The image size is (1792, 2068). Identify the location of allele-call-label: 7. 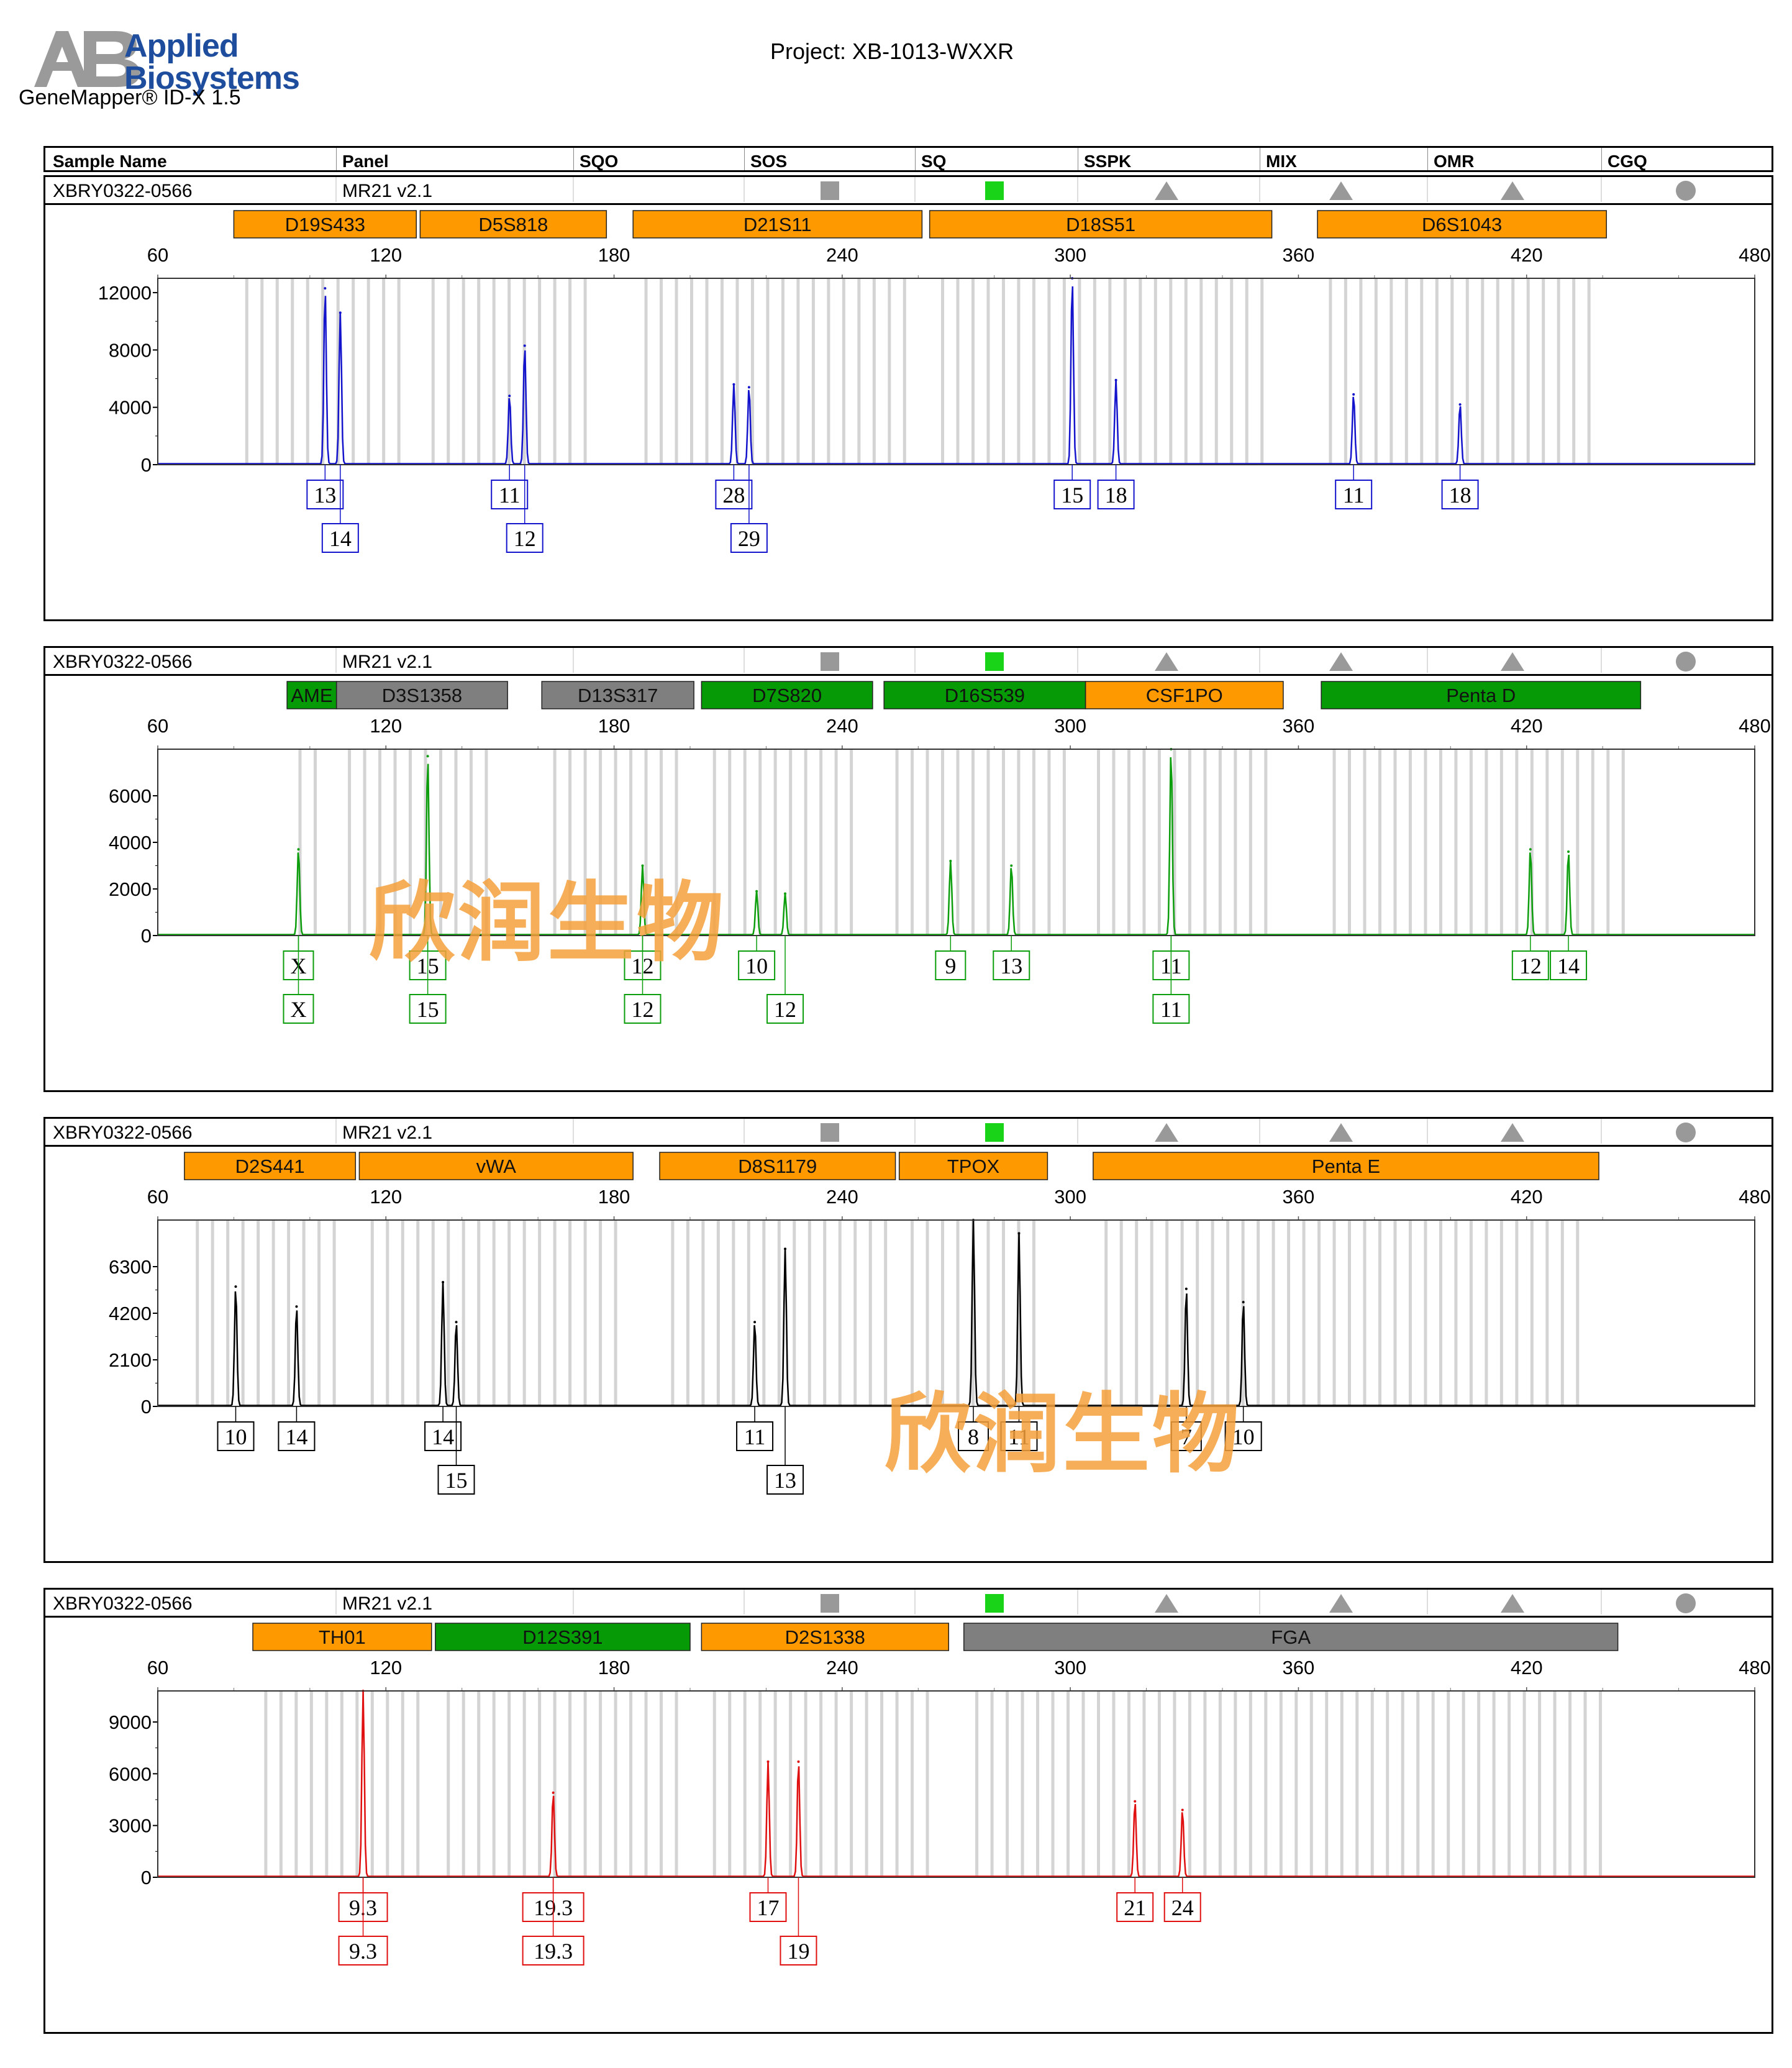
(1186, 1437).